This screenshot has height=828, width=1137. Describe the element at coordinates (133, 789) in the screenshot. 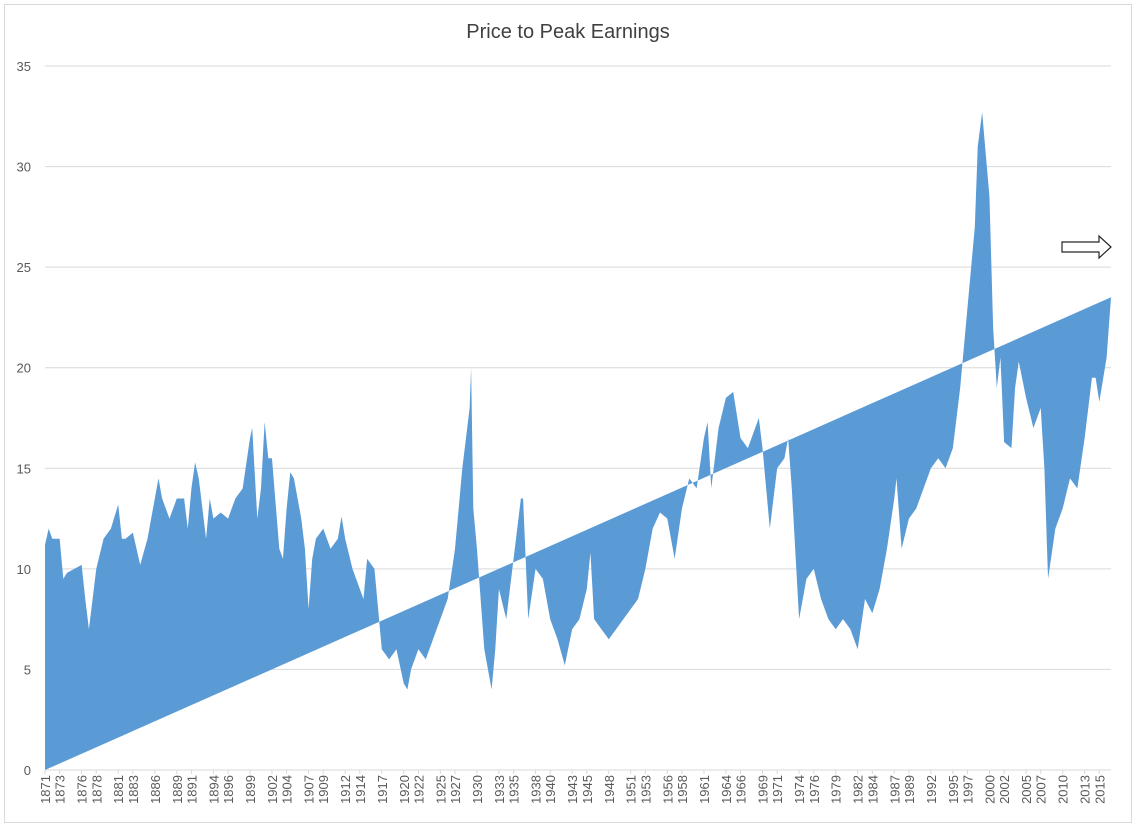

I see `x-tick-label: 1883` at that location.